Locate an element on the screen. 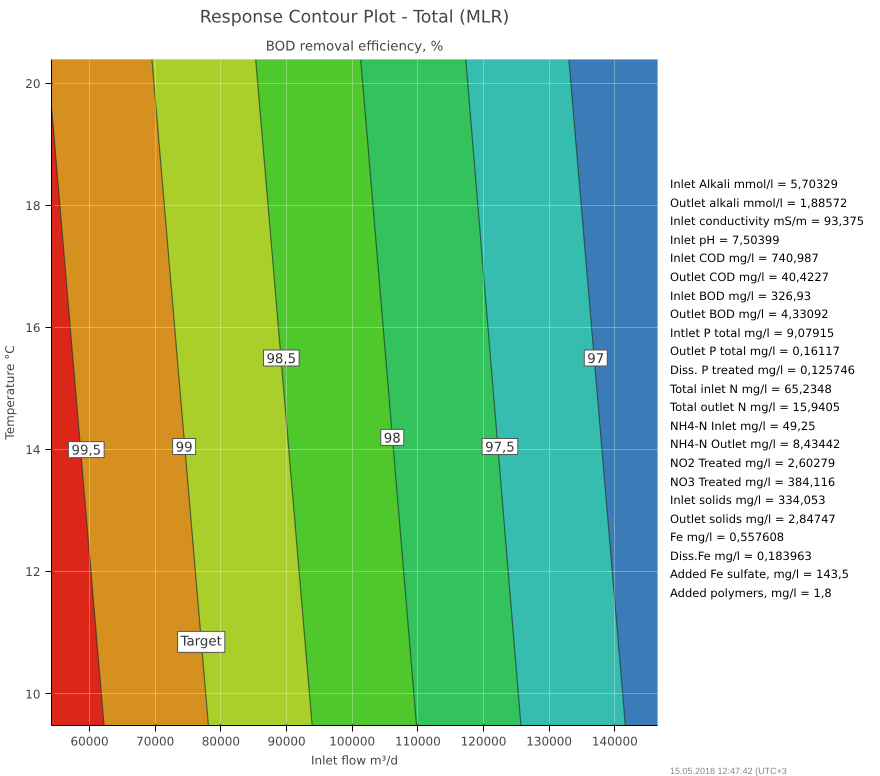 Image resolution: width=880 pixels, height=776 pixels. text: Inlet pH = 7,50399 is located at coordinates (725, 240).